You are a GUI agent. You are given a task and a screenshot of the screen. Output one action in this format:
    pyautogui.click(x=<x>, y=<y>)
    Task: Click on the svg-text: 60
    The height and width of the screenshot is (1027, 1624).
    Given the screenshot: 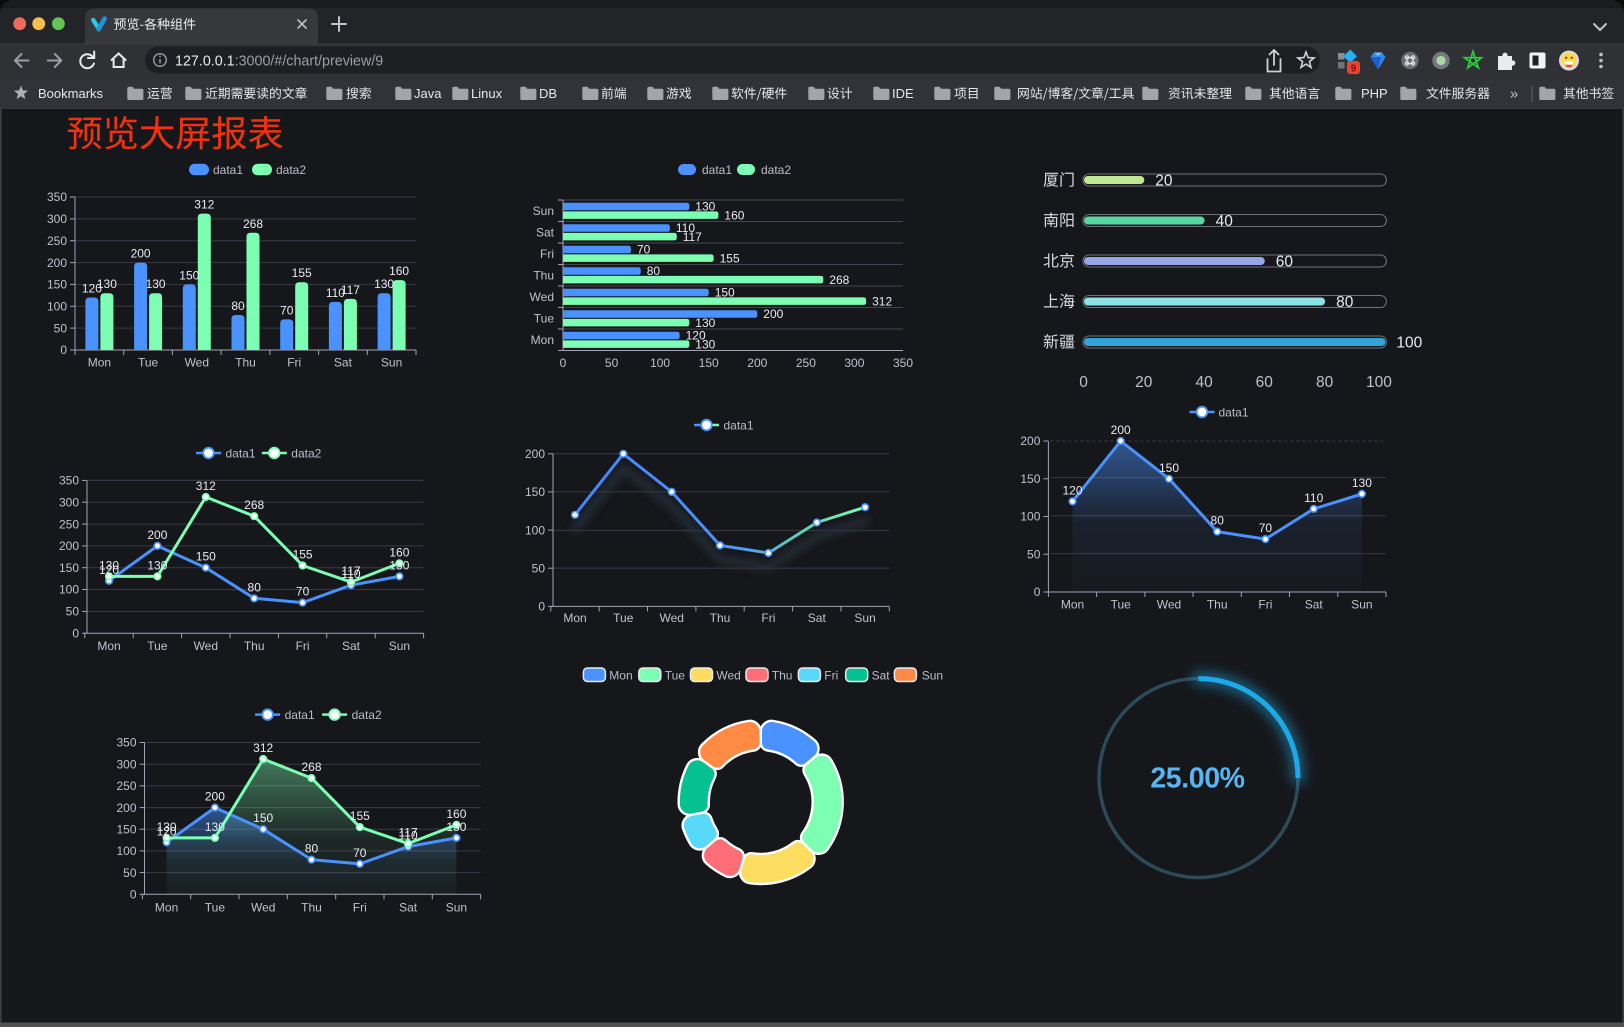 What is the action you would take?
    pyautogui.click(x=1265, y=382)
    